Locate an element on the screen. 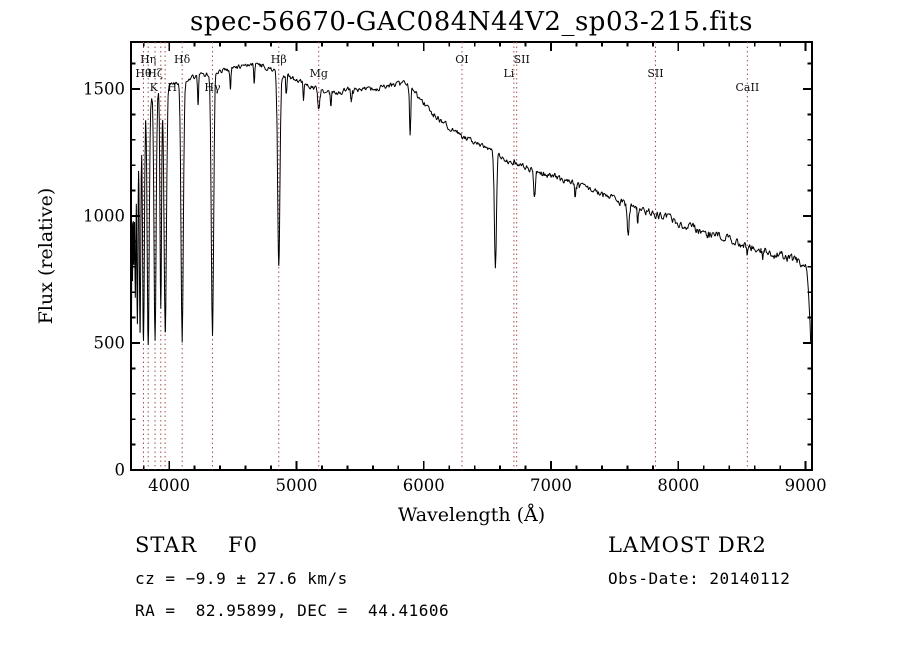 The height and width of the screenshot is (649, 900). object-class: STAR is located at coordinates (166, 545).